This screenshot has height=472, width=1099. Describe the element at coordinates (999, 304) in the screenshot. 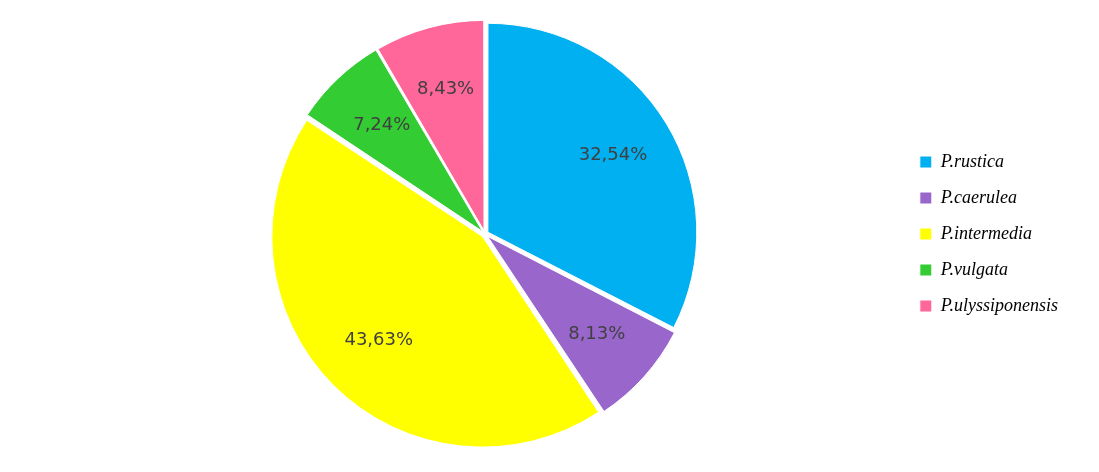

I see `legend-label: P.ulyssiponensis` at that location.